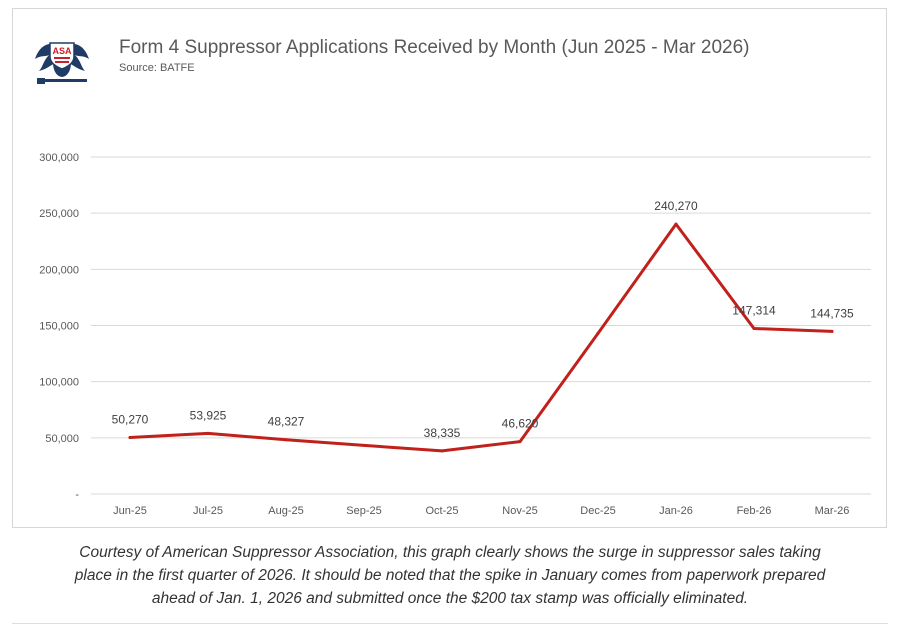 The width and height of the screenshot is (900, 628). Describe the element at coordinates (62, 51) in the screenshot. I see `logo-text: ASA` at that location.